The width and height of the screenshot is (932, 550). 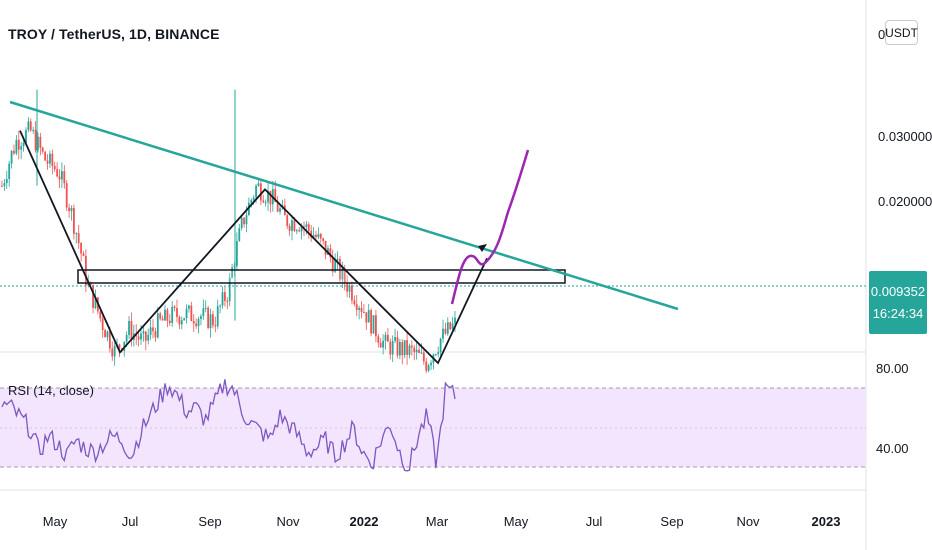 What do you see at coordinates (516, 521) in the screenshot?
I see `time-tick-label: May` at bounding box center [516, 521].